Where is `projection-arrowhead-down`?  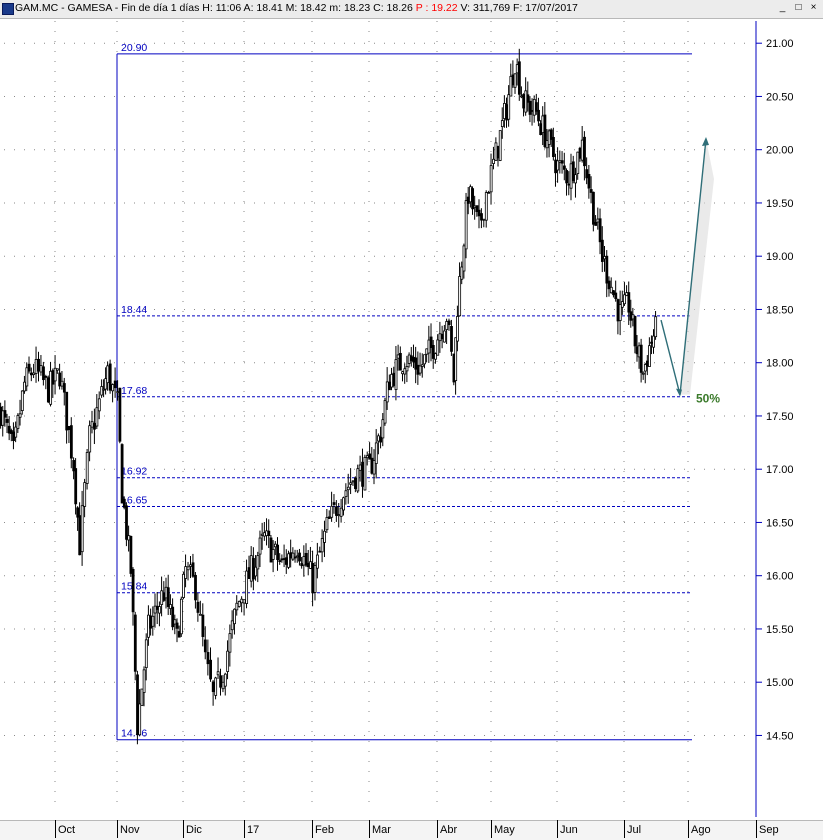 projection-arrowhead-down is located at coordinates (679, 392).